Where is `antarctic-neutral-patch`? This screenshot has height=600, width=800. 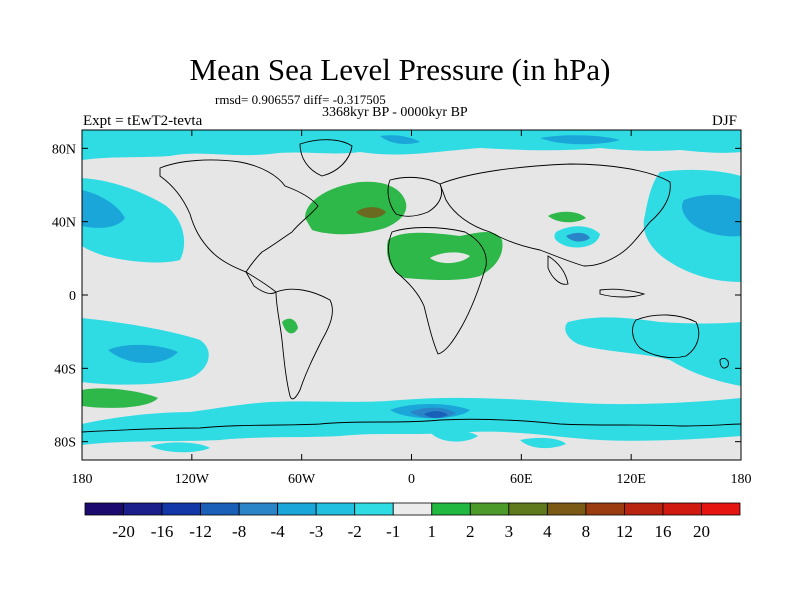
antarctic-neutral-patch is located at coordinates (411, 445).